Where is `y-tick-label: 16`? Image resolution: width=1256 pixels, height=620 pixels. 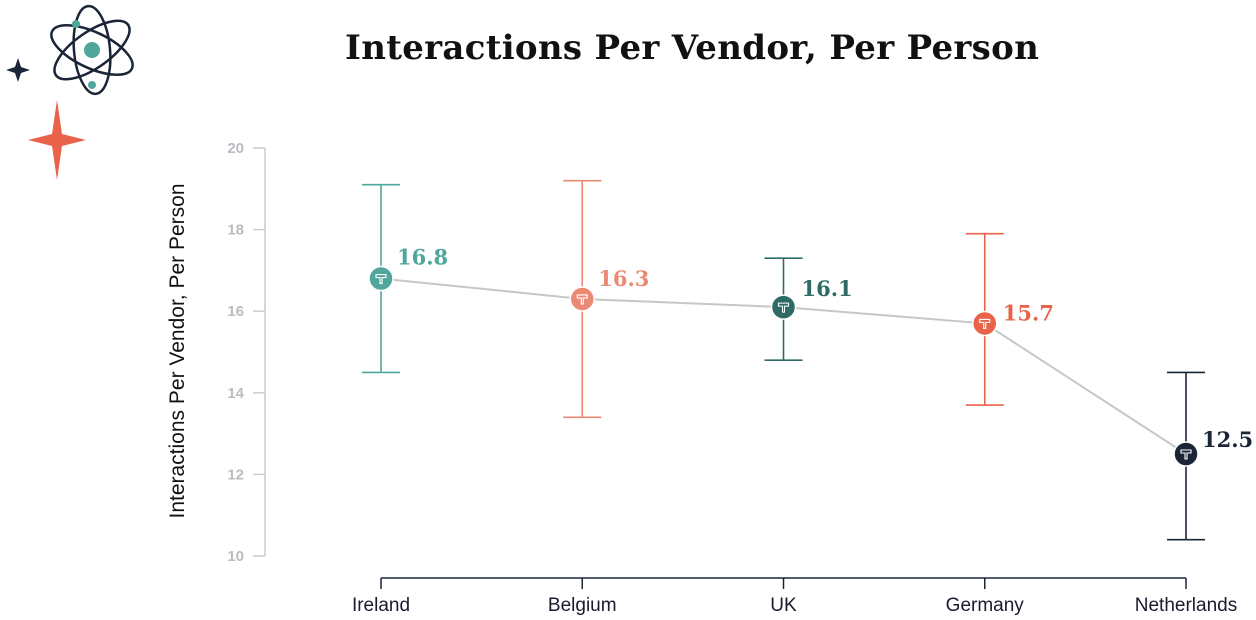
y-tick-label: 16 is located at coordinates (235, 311).